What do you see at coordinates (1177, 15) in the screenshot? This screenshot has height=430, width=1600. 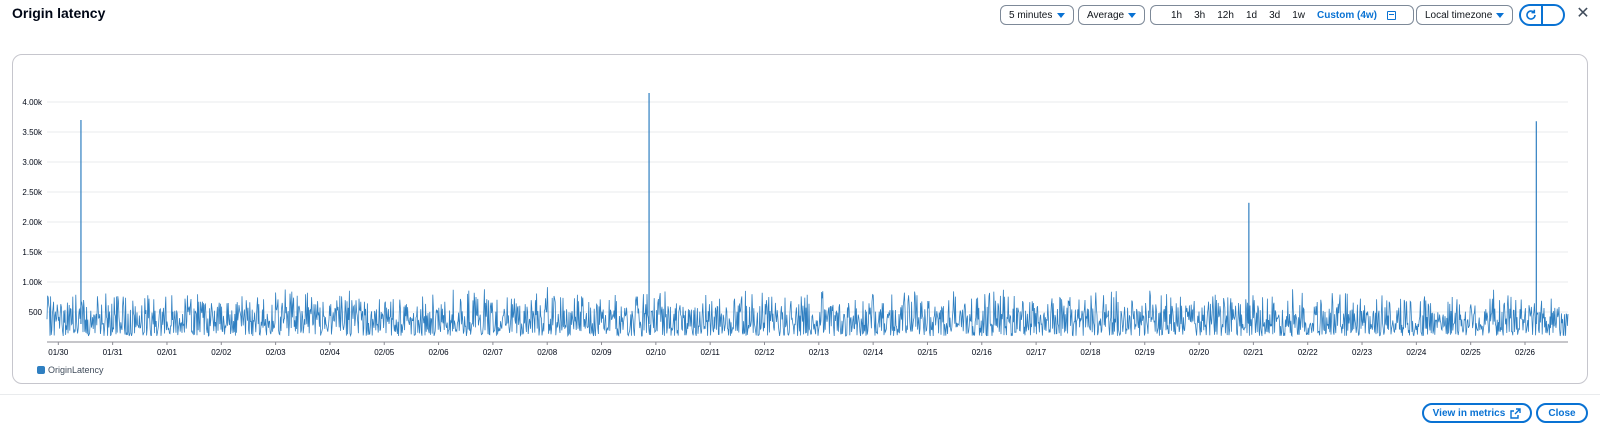 I see `range-1h: 1h` at bounding box center [1177, 15].